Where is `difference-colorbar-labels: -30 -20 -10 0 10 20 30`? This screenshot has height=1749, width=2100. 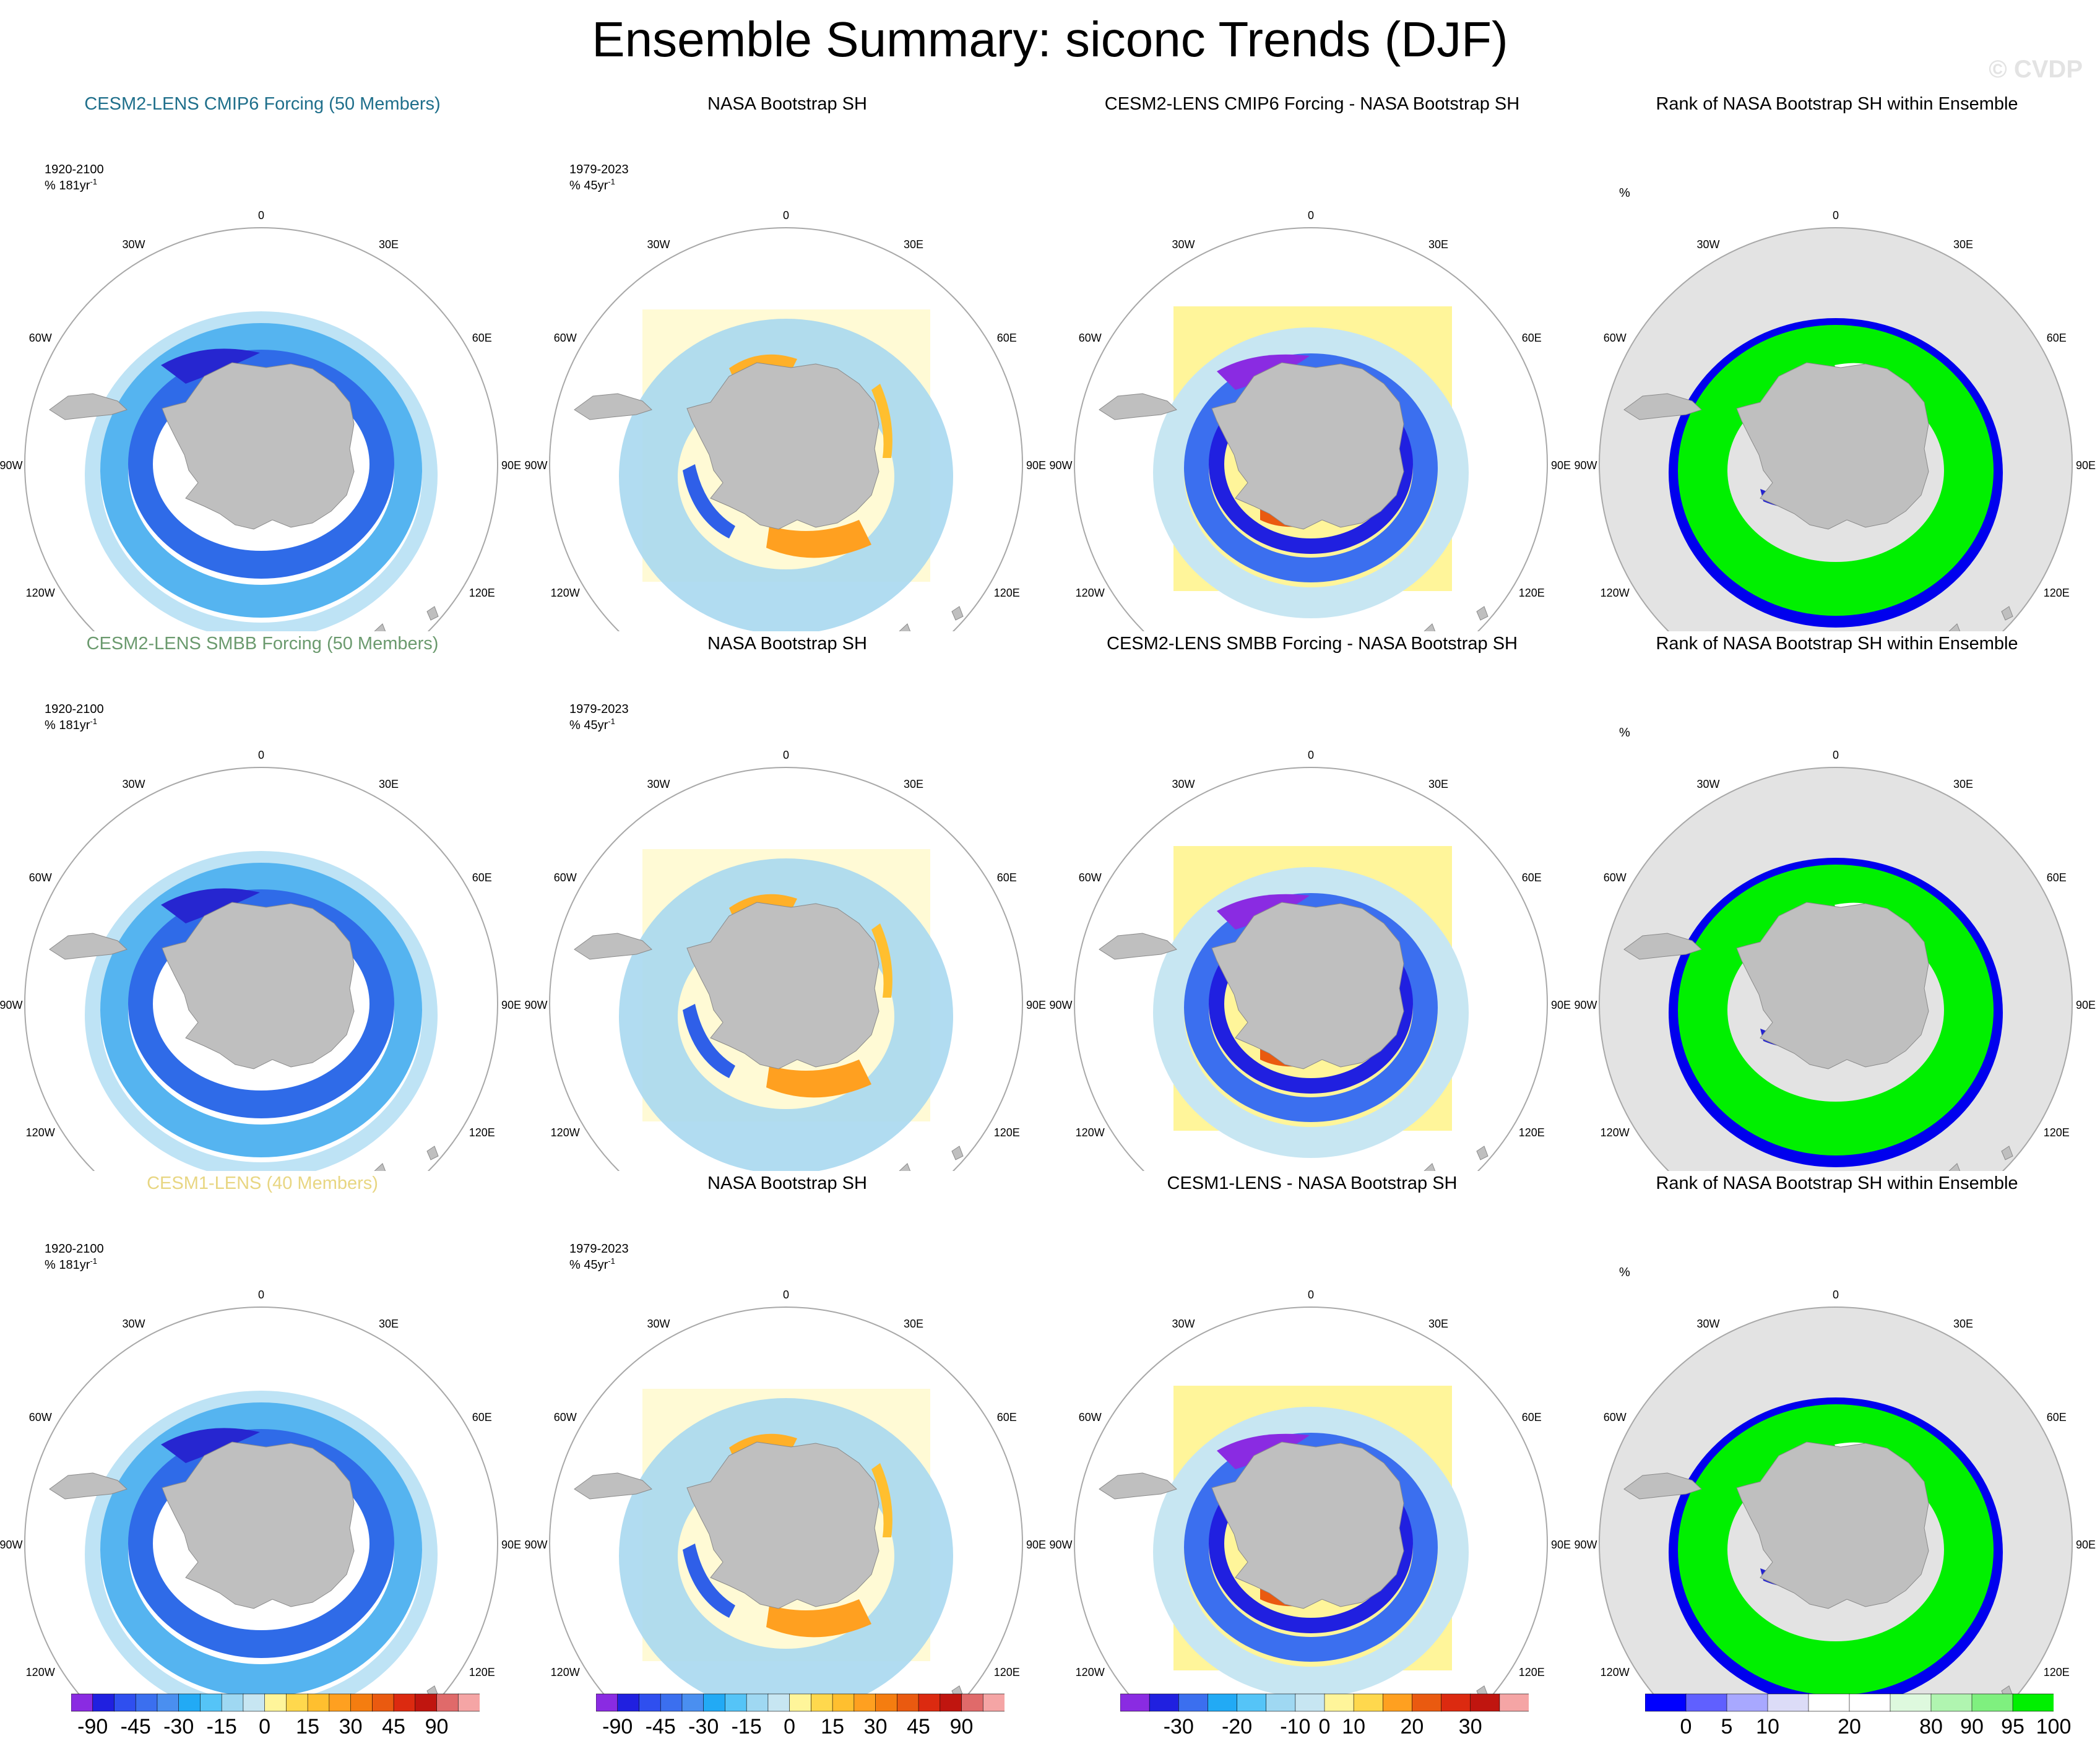
difference-colorbar-labels: -30 -20 -10 0 10 20 30 is located at coordinates (1324, 1727).